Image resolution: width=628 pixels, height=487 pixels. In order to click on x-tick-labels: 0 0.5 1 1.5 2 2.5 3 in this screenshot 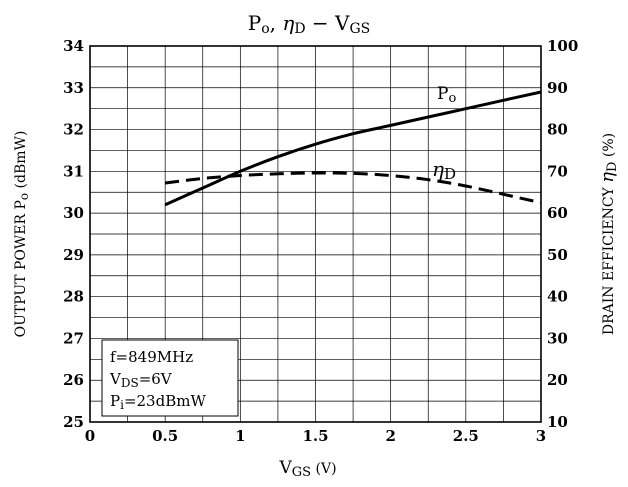, I will do `click(315, 436)`.